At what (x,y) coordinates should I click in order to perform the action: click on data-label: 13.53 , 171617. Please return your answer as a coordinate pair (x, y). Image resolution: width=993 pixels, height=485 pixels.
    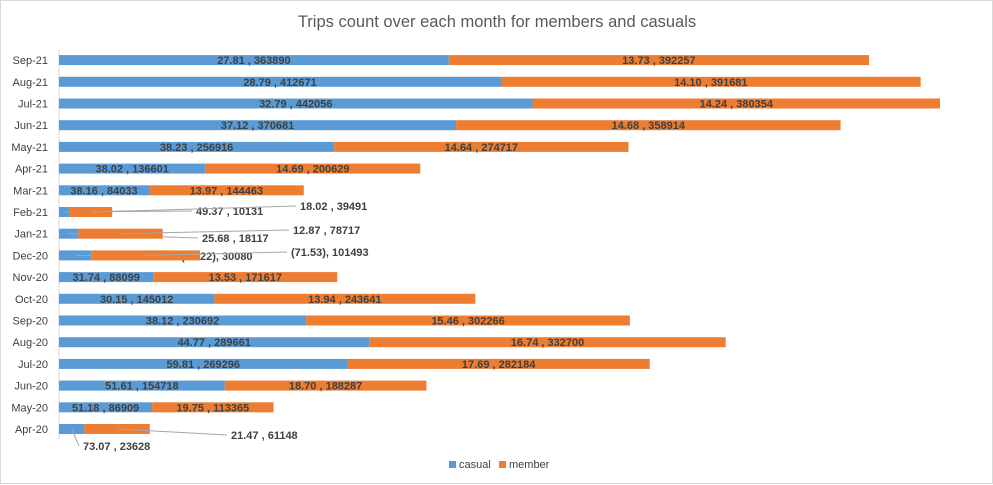
    Looking at the image, I should click on (245, 278).